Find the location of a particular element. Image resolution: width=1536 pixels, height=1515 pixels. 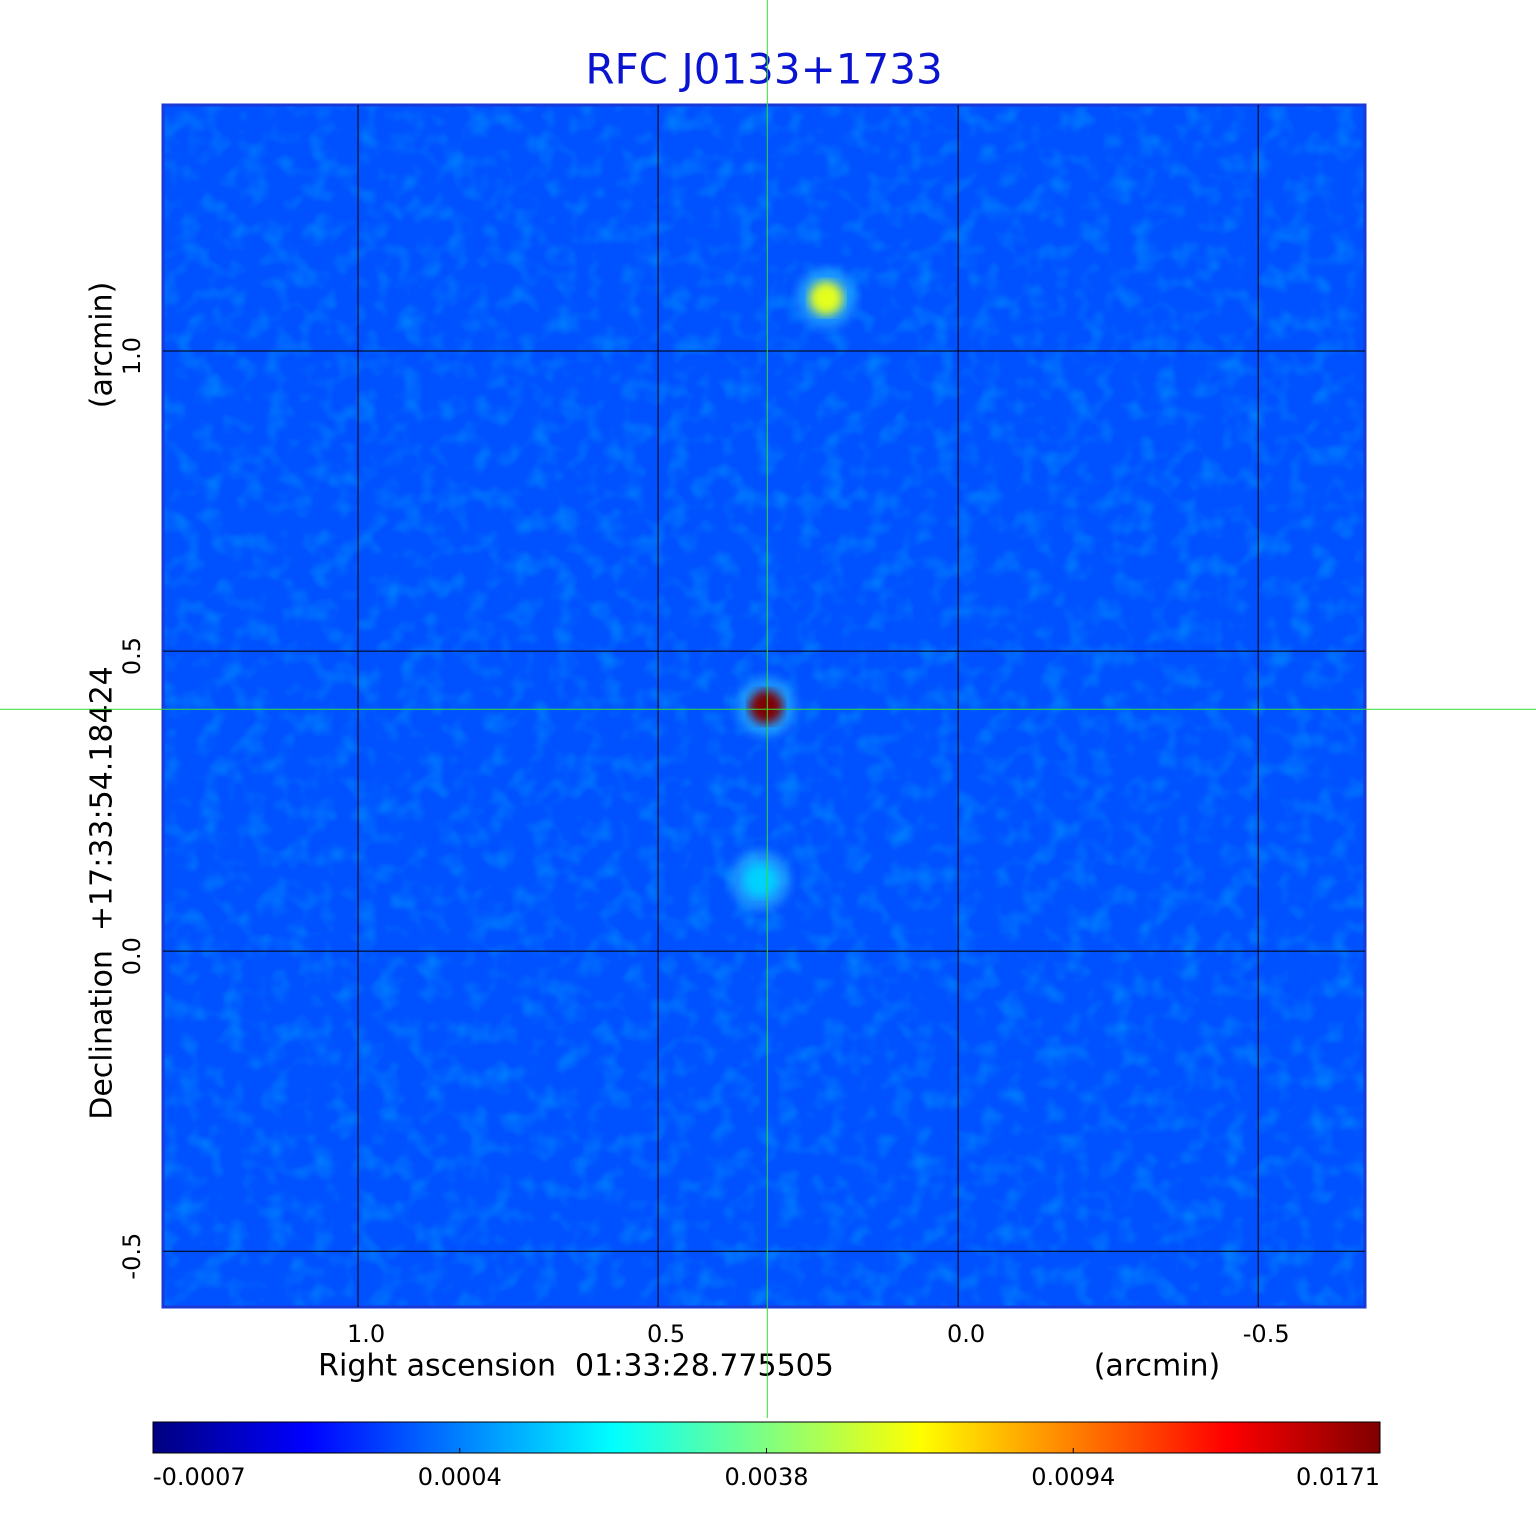

colorbar-tick-label: 0.0038 is located at coordinates (767, 1477).